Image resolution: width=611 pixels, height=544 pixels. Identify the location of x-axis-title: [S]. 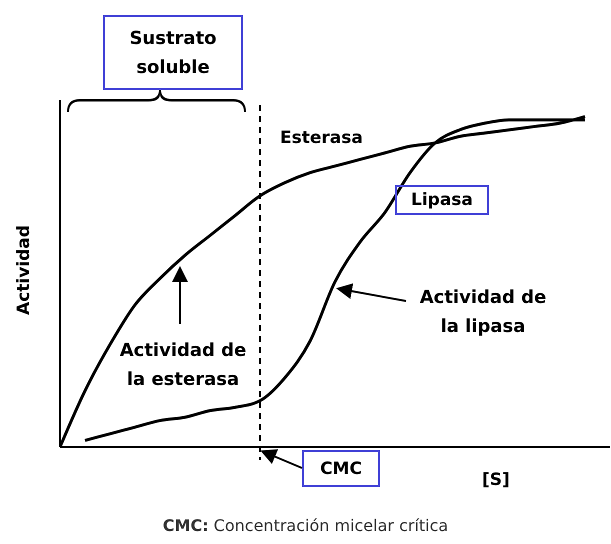
(496, 480).